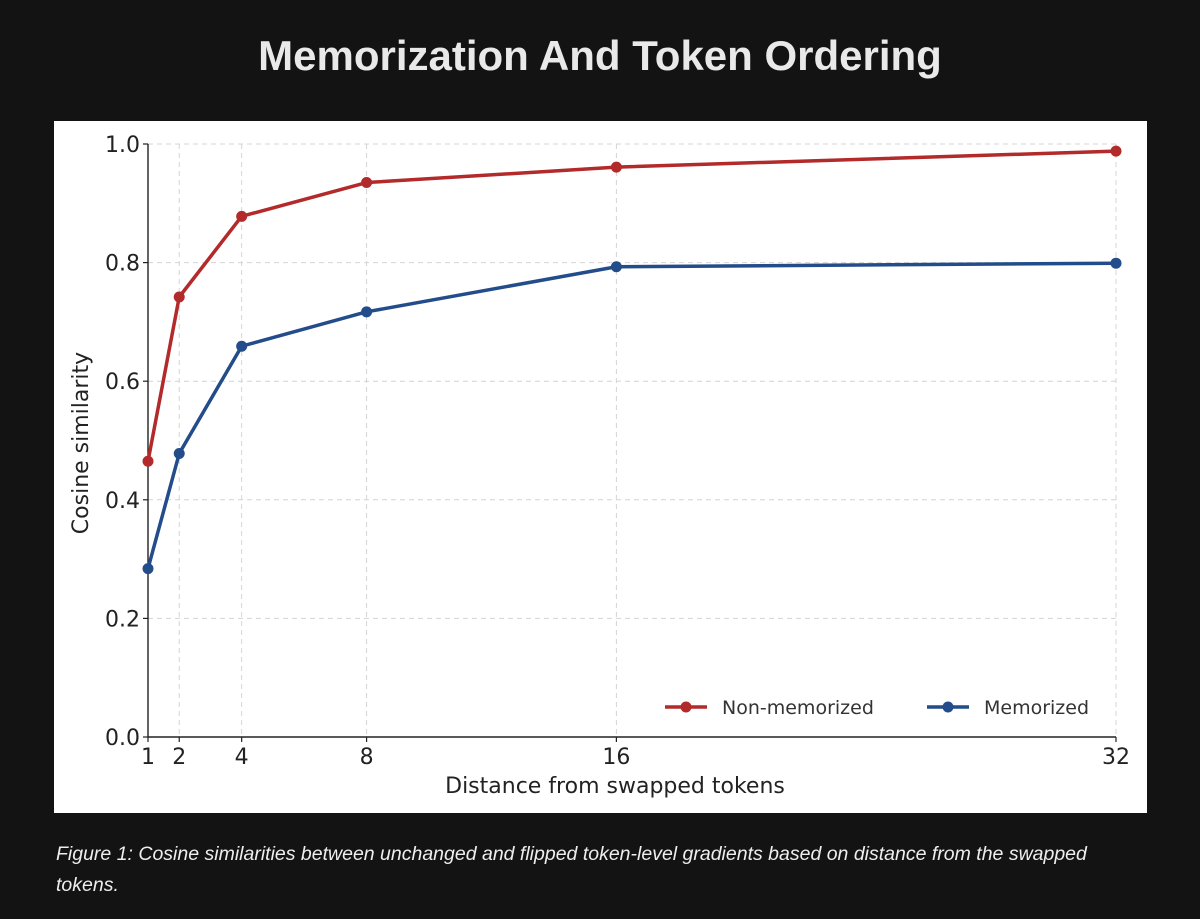 The width and height of the screenshot is (1200, 919). I want to click on x-tick-label: 1, so click(148, 757).